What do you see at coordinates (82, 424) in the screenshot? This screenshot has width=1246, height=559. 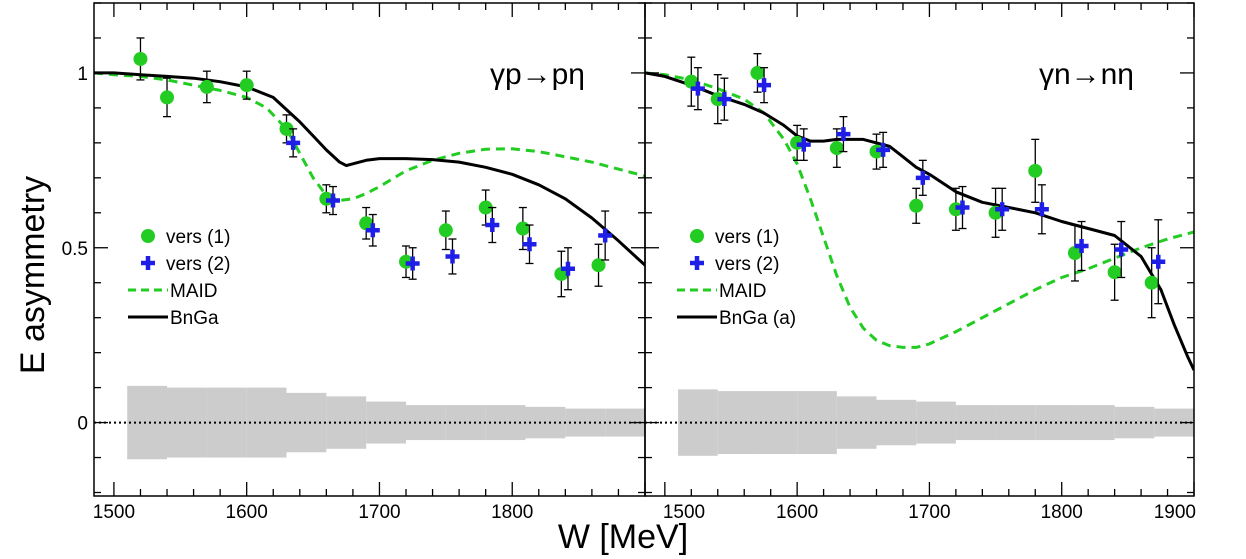 I see `y-tick-label: 0` at bounding box center [82, 424].